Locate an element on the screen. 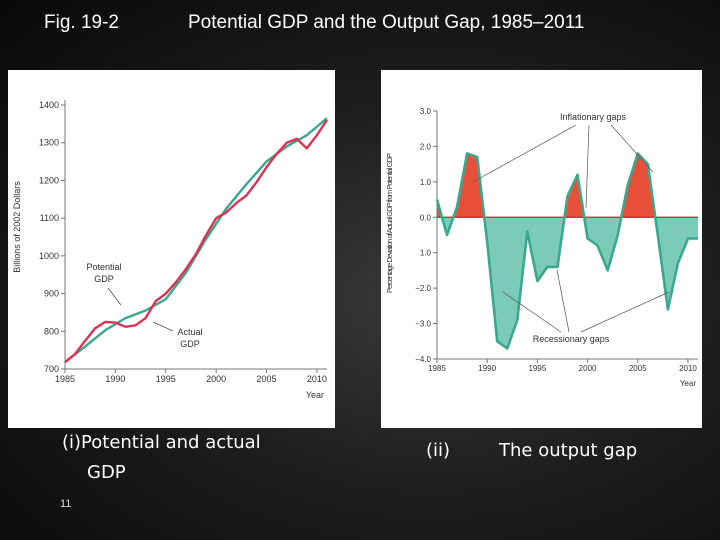  y-tick-label: 1000 is located at coordinates (49, 256).